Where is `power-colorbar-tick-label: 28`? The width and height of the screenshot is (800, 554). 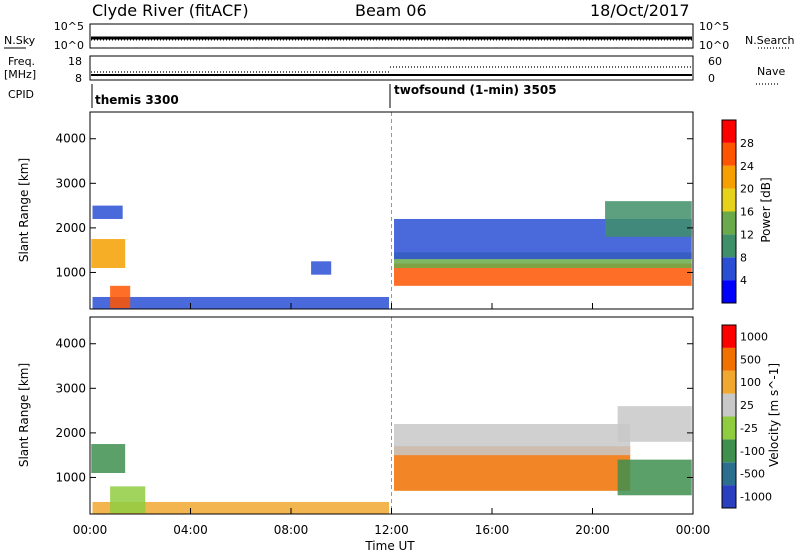 power-colorbar-tick-label: 28 is located at coordinates (747, 143).